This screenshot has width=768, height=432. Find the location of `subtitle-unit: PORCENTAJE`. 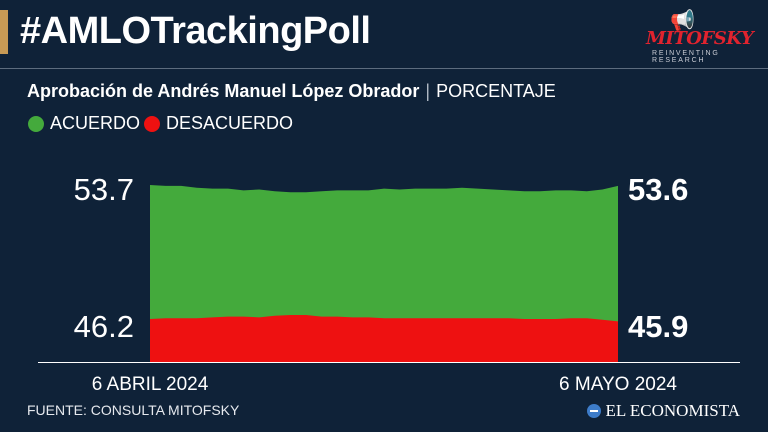

subtitle-unit: PORCENTAJE is located at coordinates (496, 91).